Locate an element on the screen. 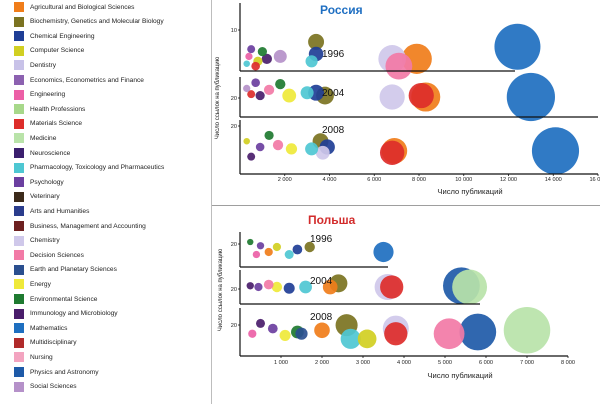  legend-label: Veterinary is located at coordinates (45, 197).